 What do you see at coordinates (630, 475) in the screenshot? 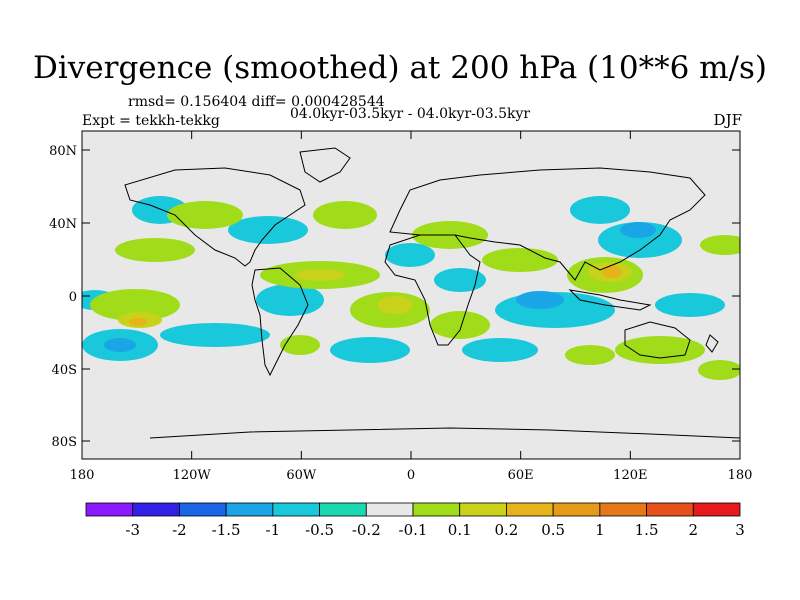
I see `lon-tick-label: 120E` at bounding box center [630, 475].